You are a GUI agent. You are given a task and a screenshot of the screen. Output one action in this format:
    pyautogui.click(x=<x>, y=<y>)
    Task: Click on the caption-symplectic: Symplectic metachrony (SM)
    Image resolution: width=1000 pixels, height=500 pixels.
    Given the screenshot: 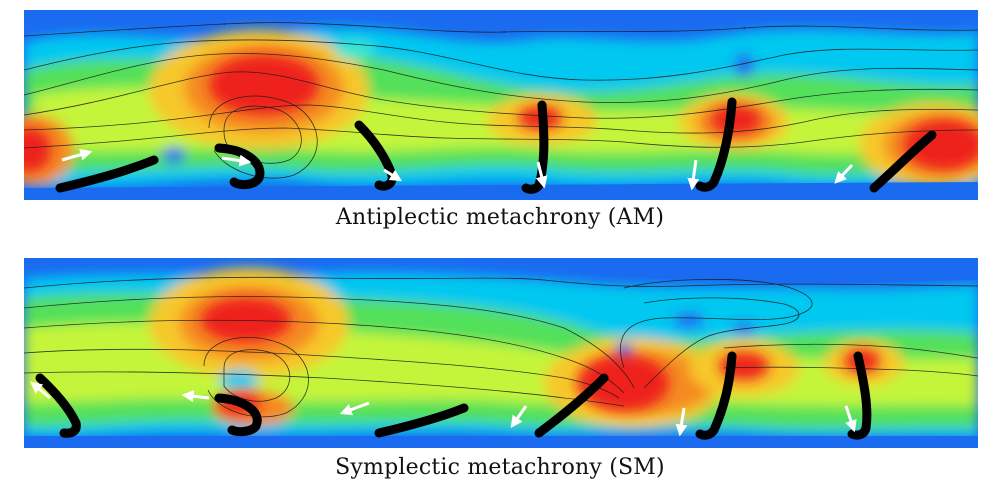 What is the action you would take?
    pyautogui.click(x=500, y=467)
    